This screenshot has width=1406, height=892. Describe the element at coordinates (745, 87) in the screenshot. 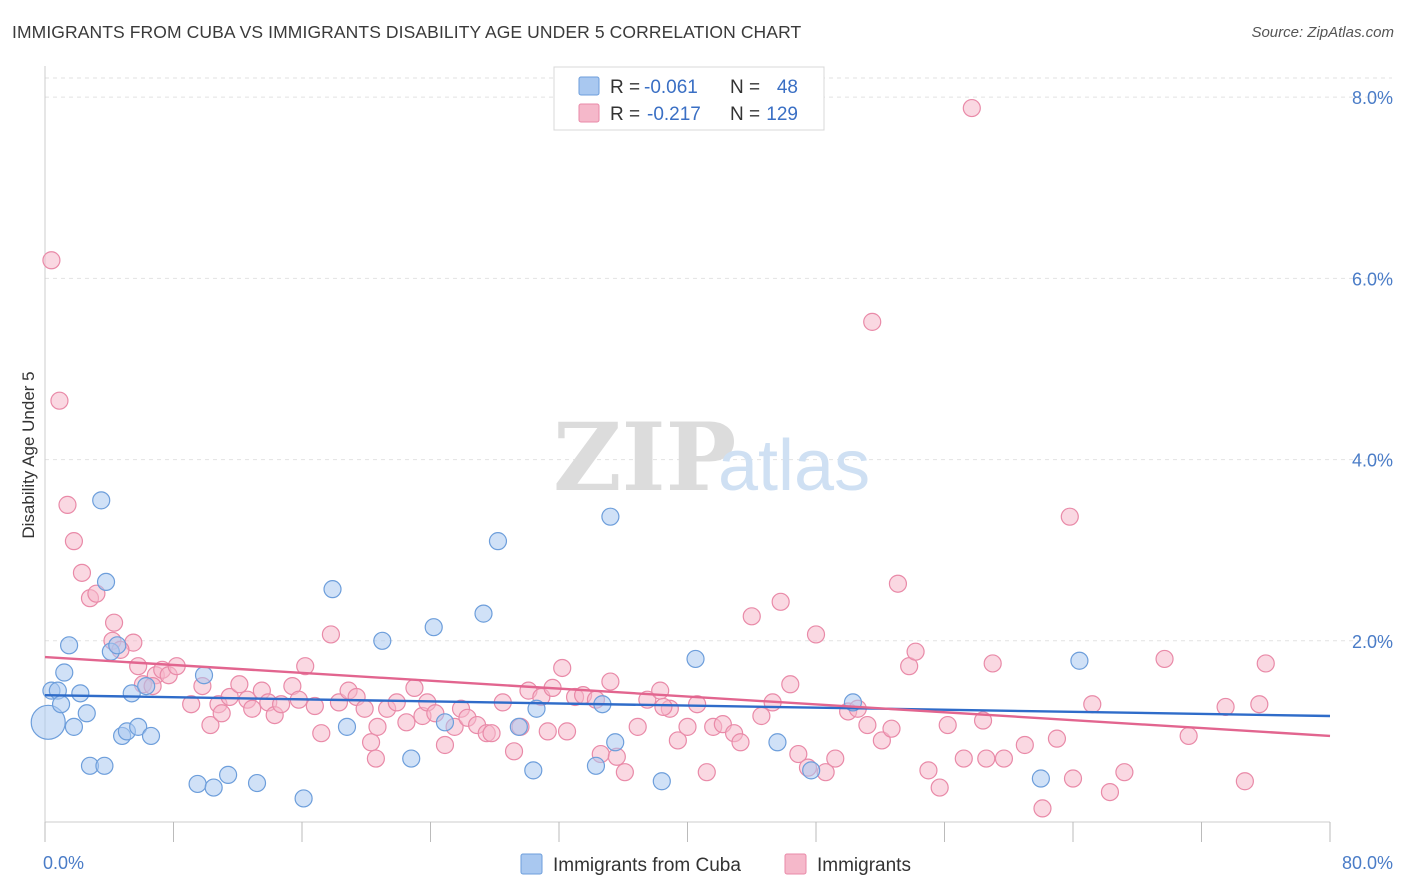

I see `legend-n-label: N =` at that location.